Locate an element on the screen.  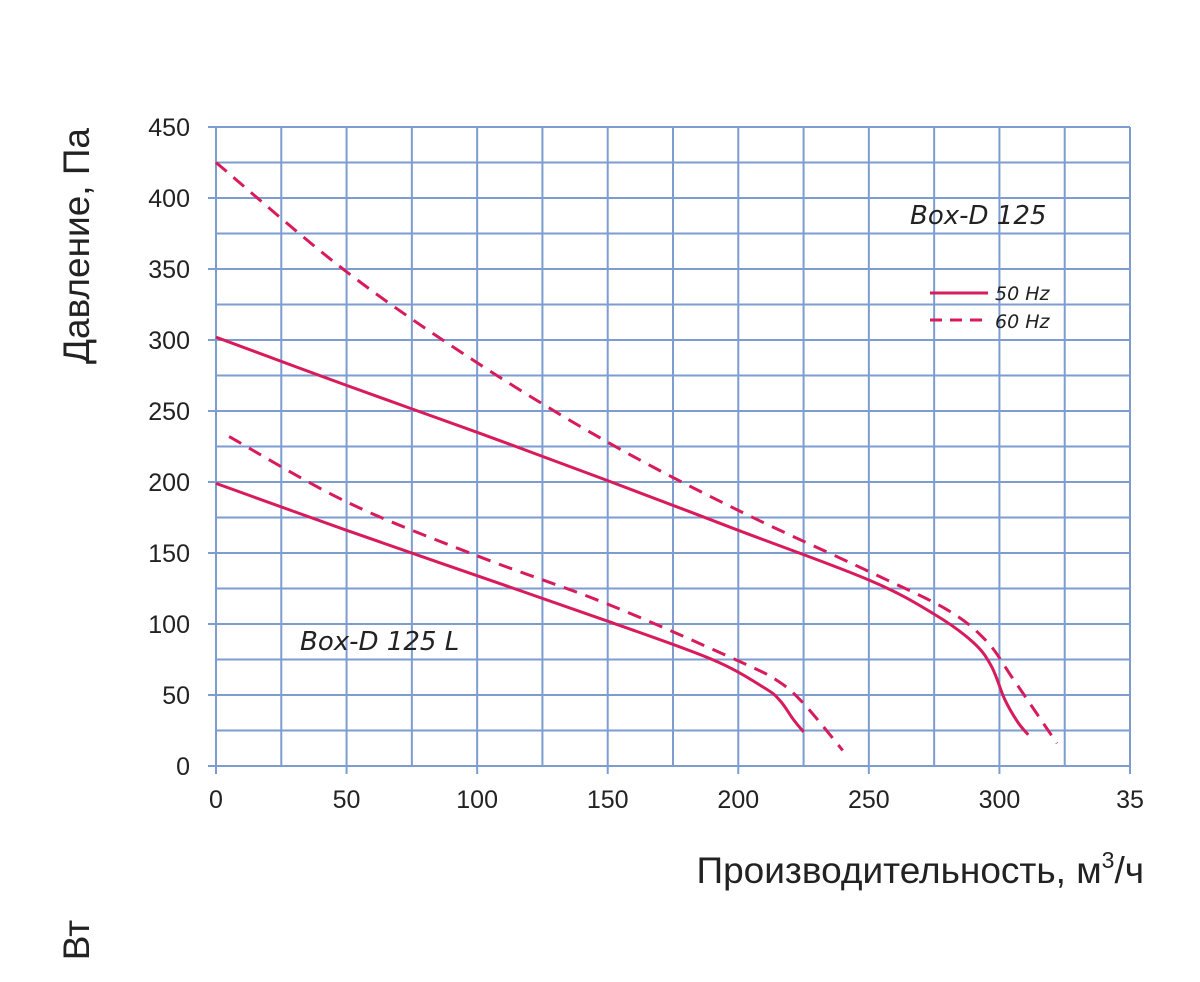
x-axis-title-main: Производительность, м is located at coordinates (899, 870).